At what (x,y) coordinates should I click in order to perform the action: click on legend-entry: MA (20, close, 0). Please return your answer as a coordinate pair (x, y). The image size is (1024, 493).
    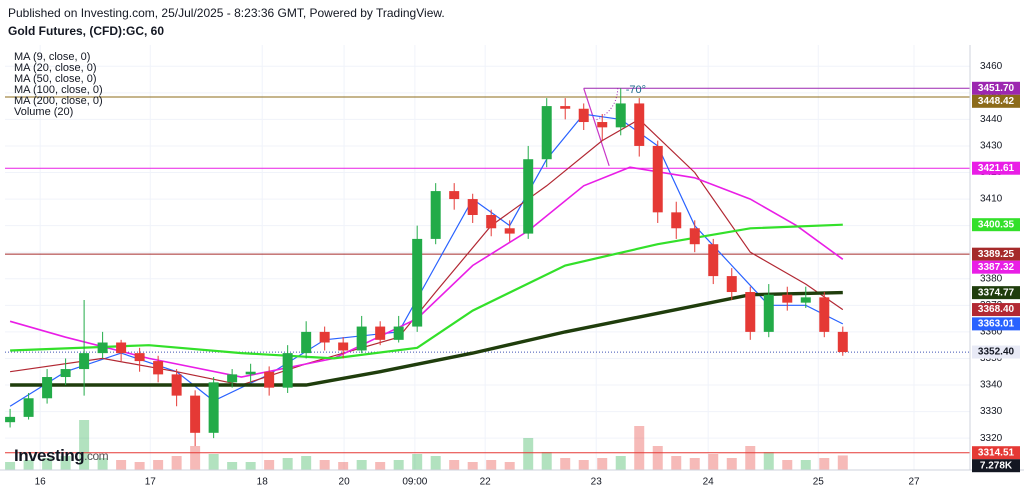
    Looking at the image, I should click on (55, 68).